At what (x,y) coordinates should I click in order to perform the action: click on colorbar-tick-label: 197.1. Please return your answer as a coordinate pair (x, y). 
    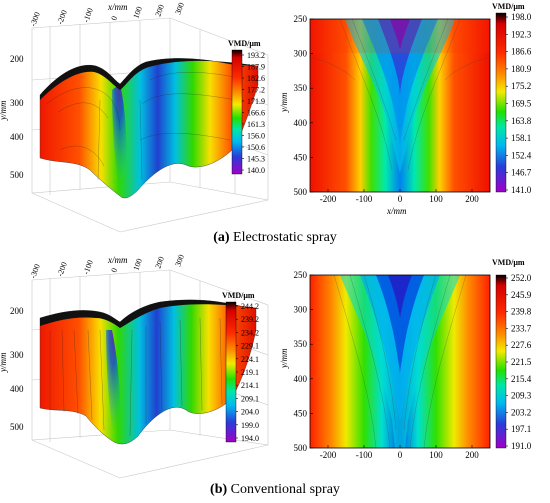
    Looking at the image, I should click on (521, 429).